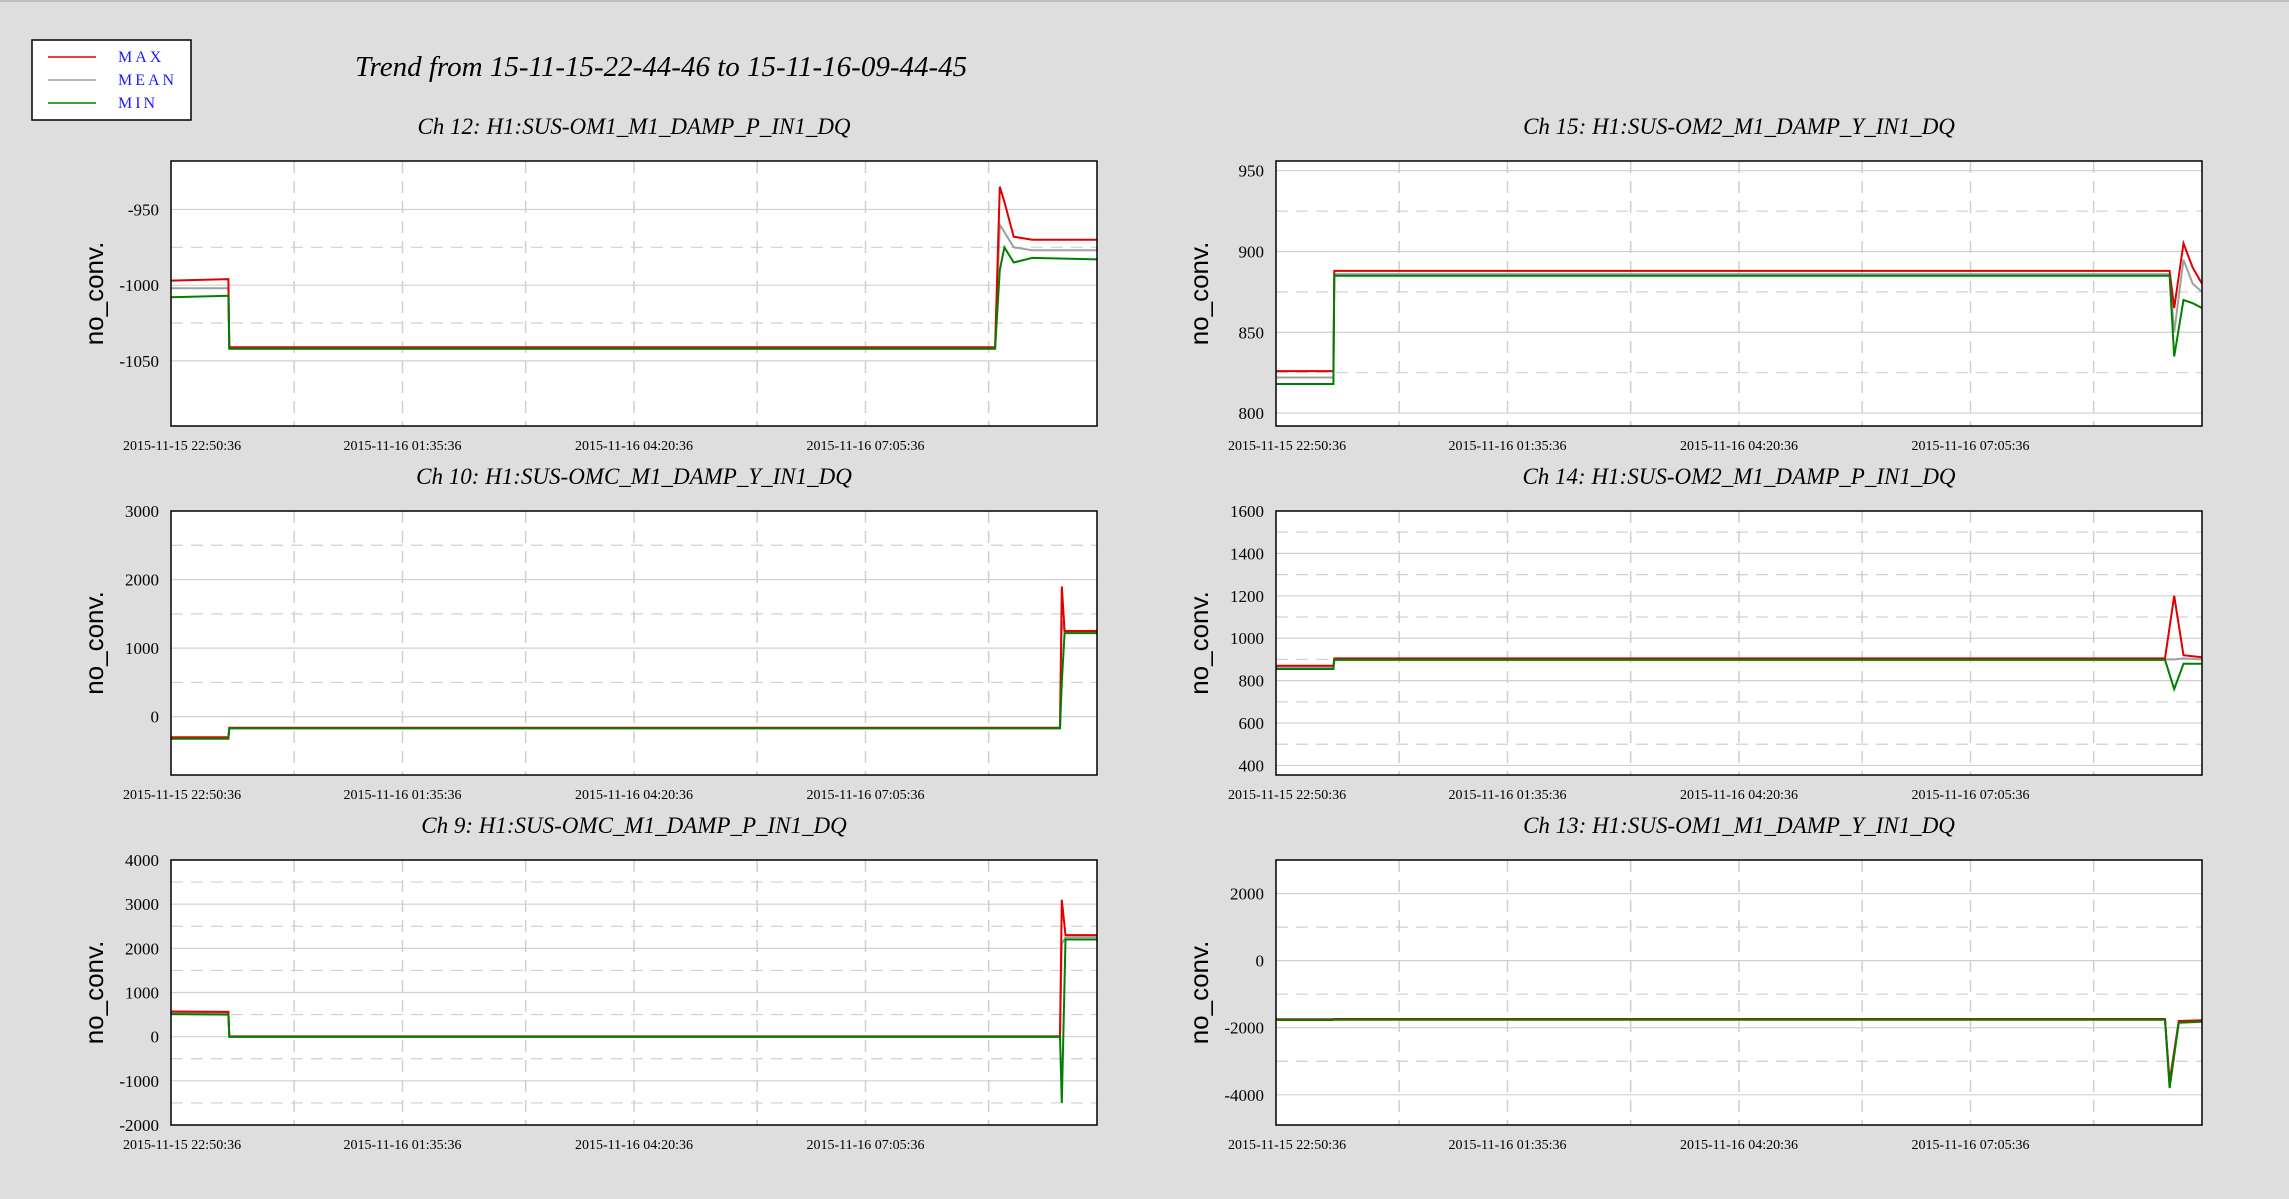  Describe the element at coordinates (139, 361) in the screenshot. I see `y-tick-label: -1050` at that location.